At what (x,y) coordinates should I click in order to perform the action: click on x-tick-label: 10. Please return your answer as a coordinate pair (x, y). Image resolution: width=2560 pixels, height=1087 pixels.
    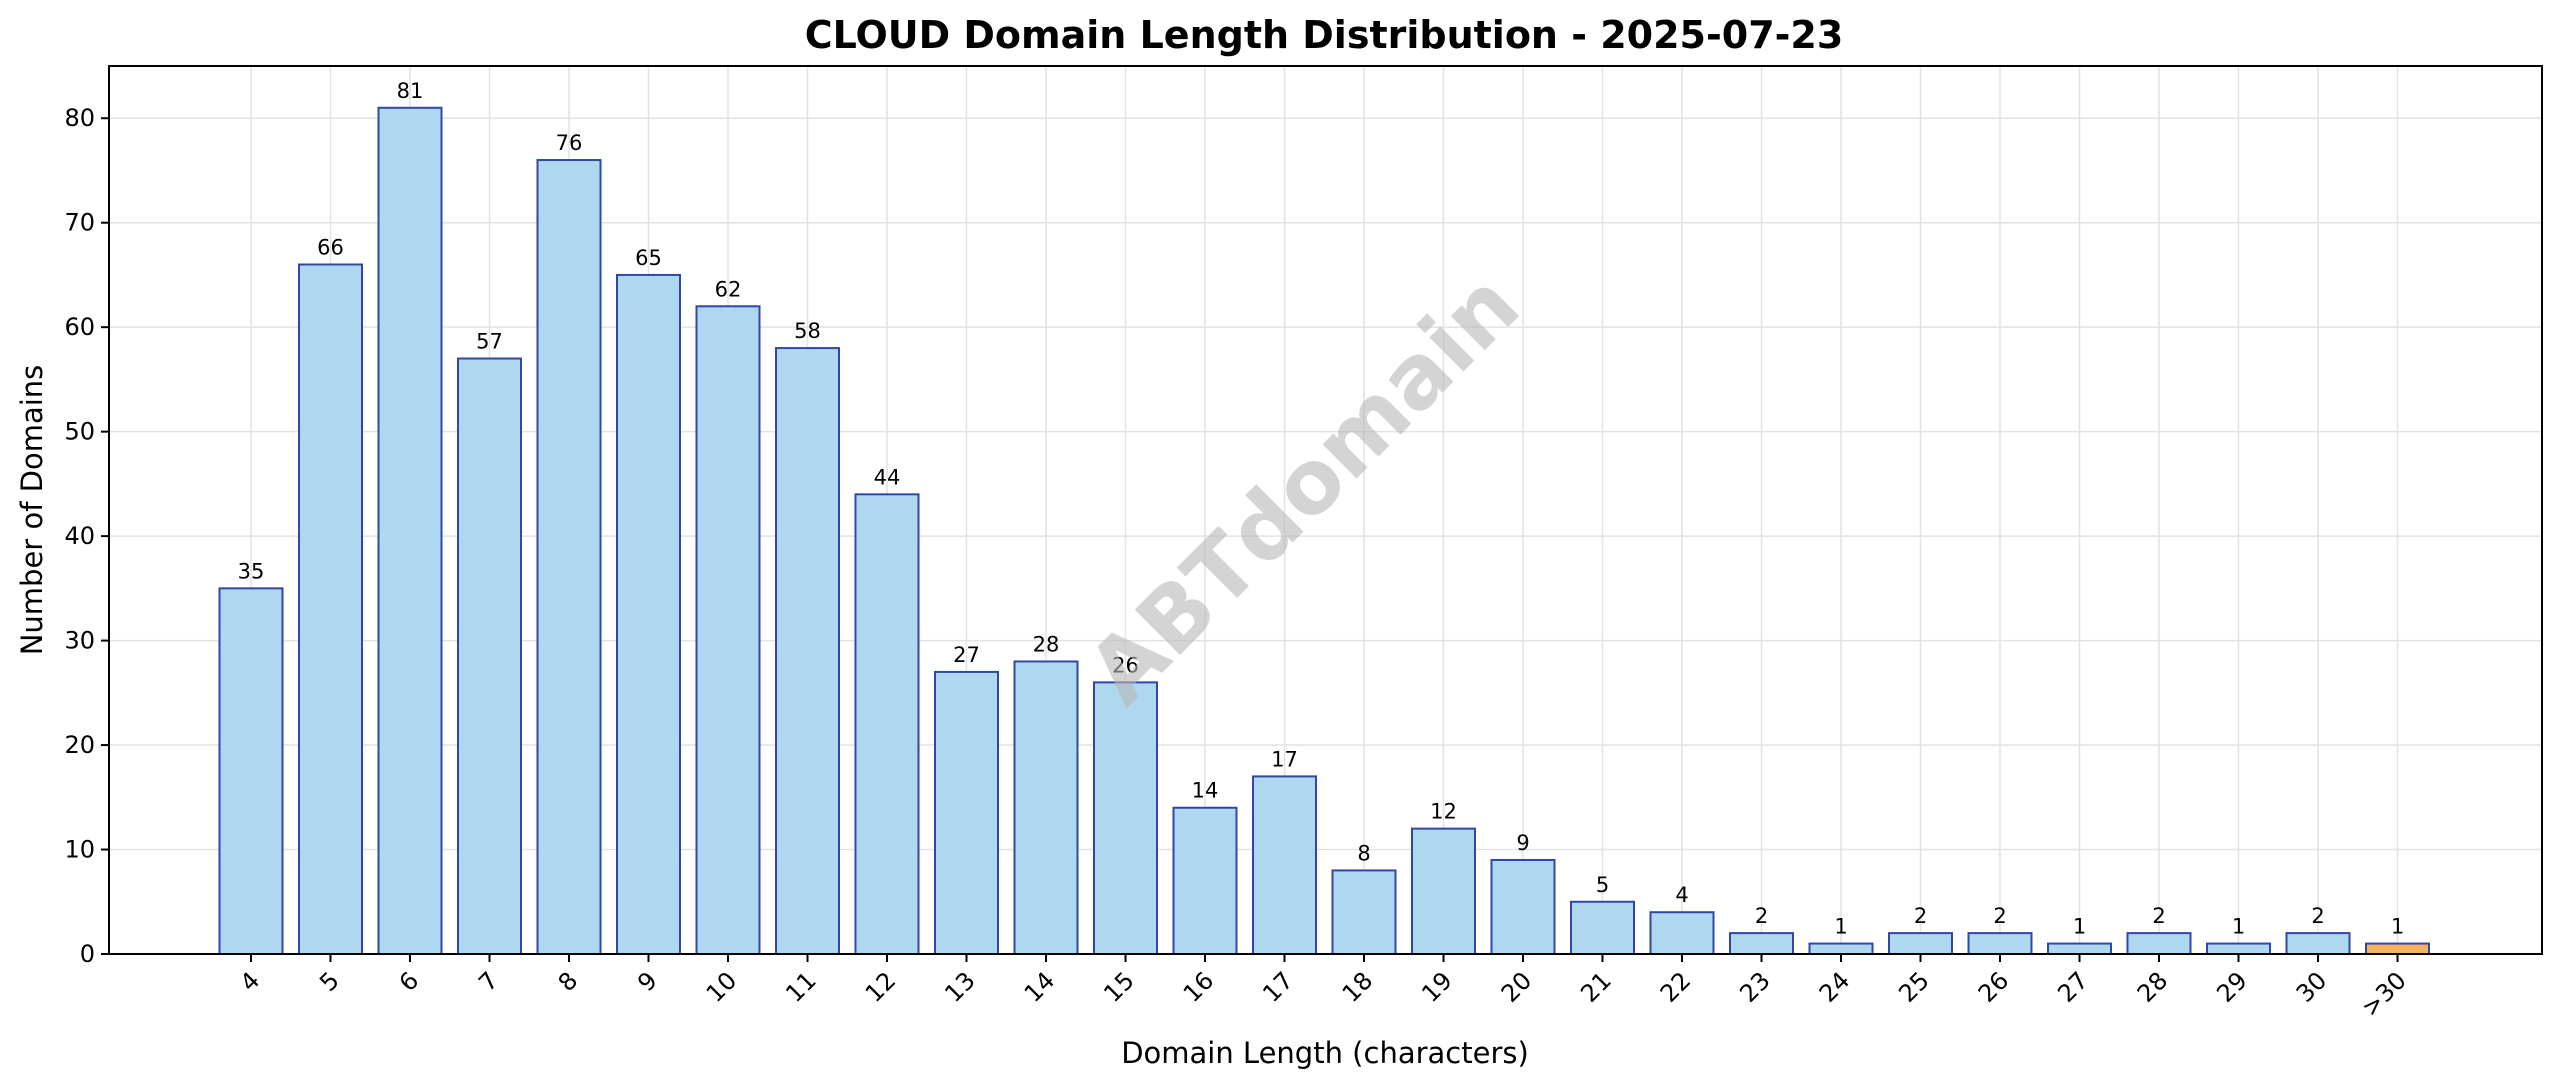
    Looking at the image, I should click on (721, 986).